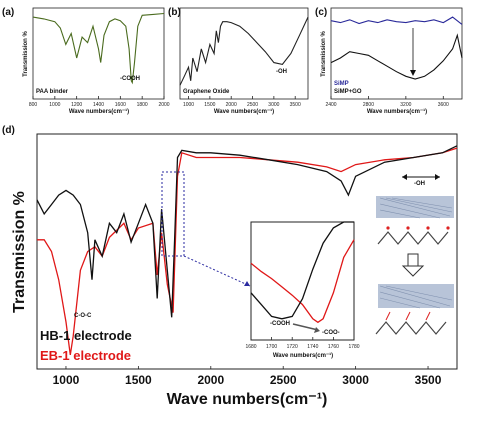 The image size is (478, 422). Describe the element at coordinates (173, 214) in the screenshot. I see `panel-d-zoom-region` at that location.